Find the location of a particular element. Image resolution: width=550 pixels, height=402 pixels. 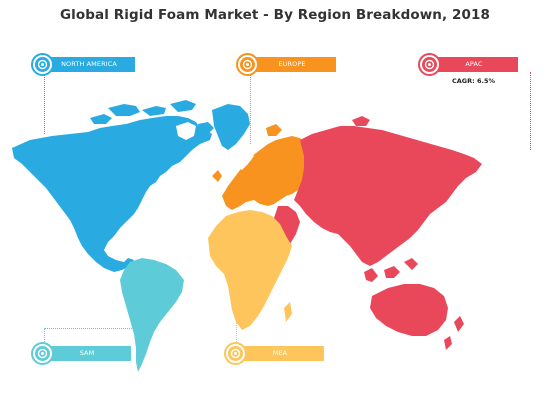

badge-north-america: NORTH AMERICA is located at coordinates (83, 64).